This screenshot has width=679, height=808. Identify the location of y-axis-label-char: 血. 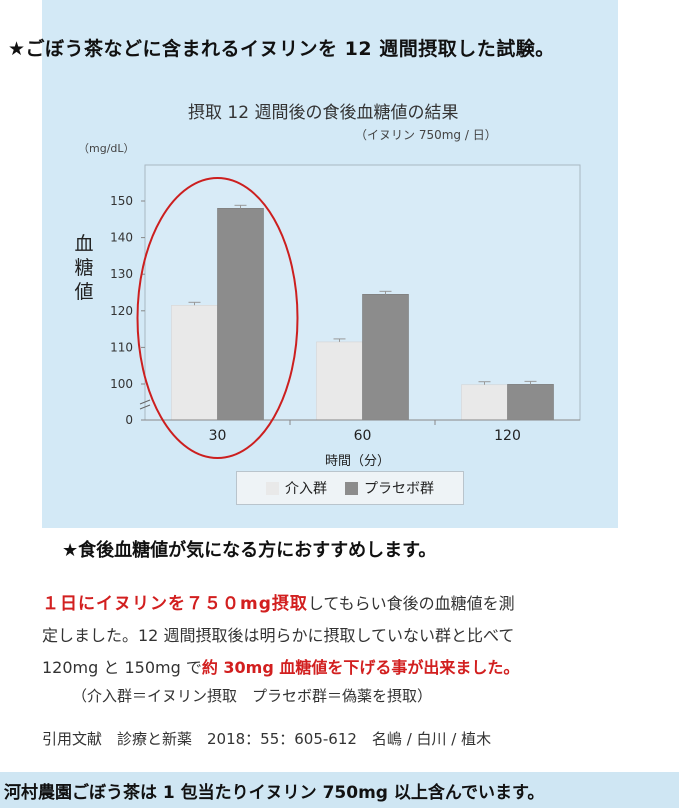
(84, 244).